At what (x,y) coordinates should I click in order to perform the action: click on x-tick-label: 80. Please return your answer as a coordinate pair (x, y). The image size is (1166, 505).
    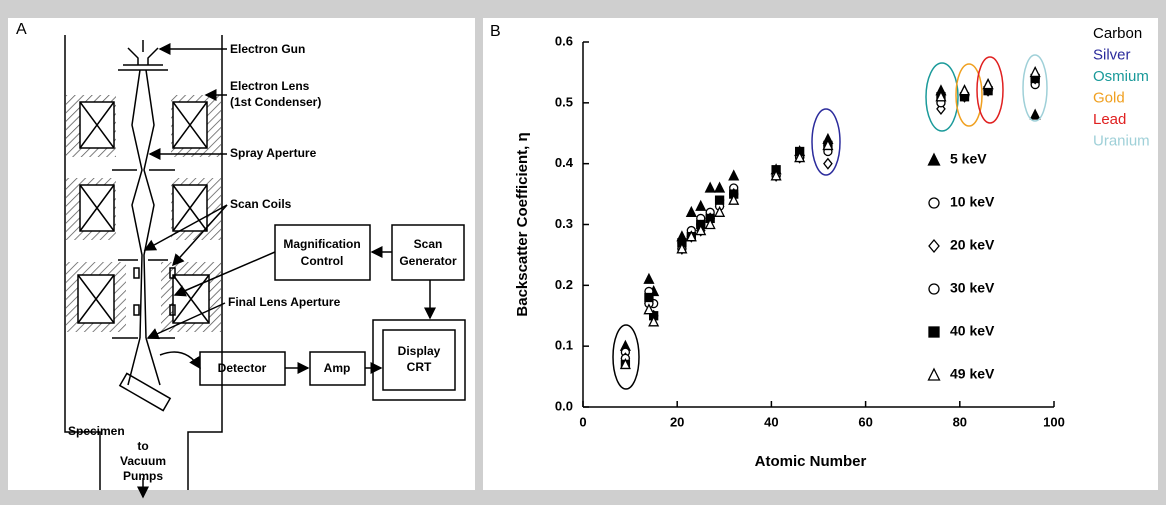
    Looking at the image, I should click on (960, 421).